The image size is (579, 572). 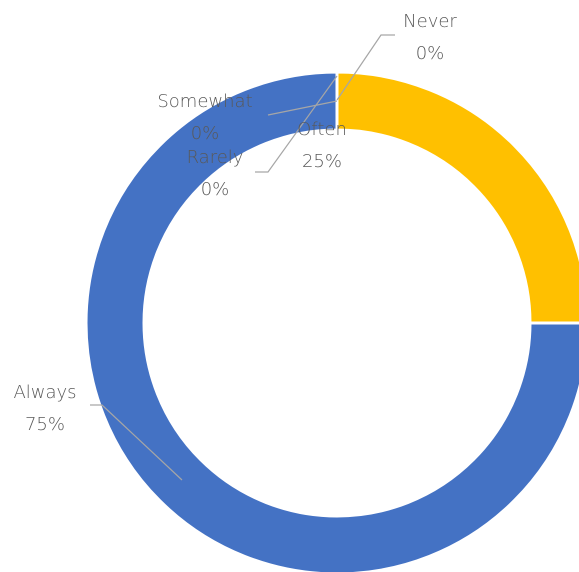 What do you see at coordinates (322, 129) in the screenshot?
I see `data-label-name: Often` at bounding box center [322, 129].